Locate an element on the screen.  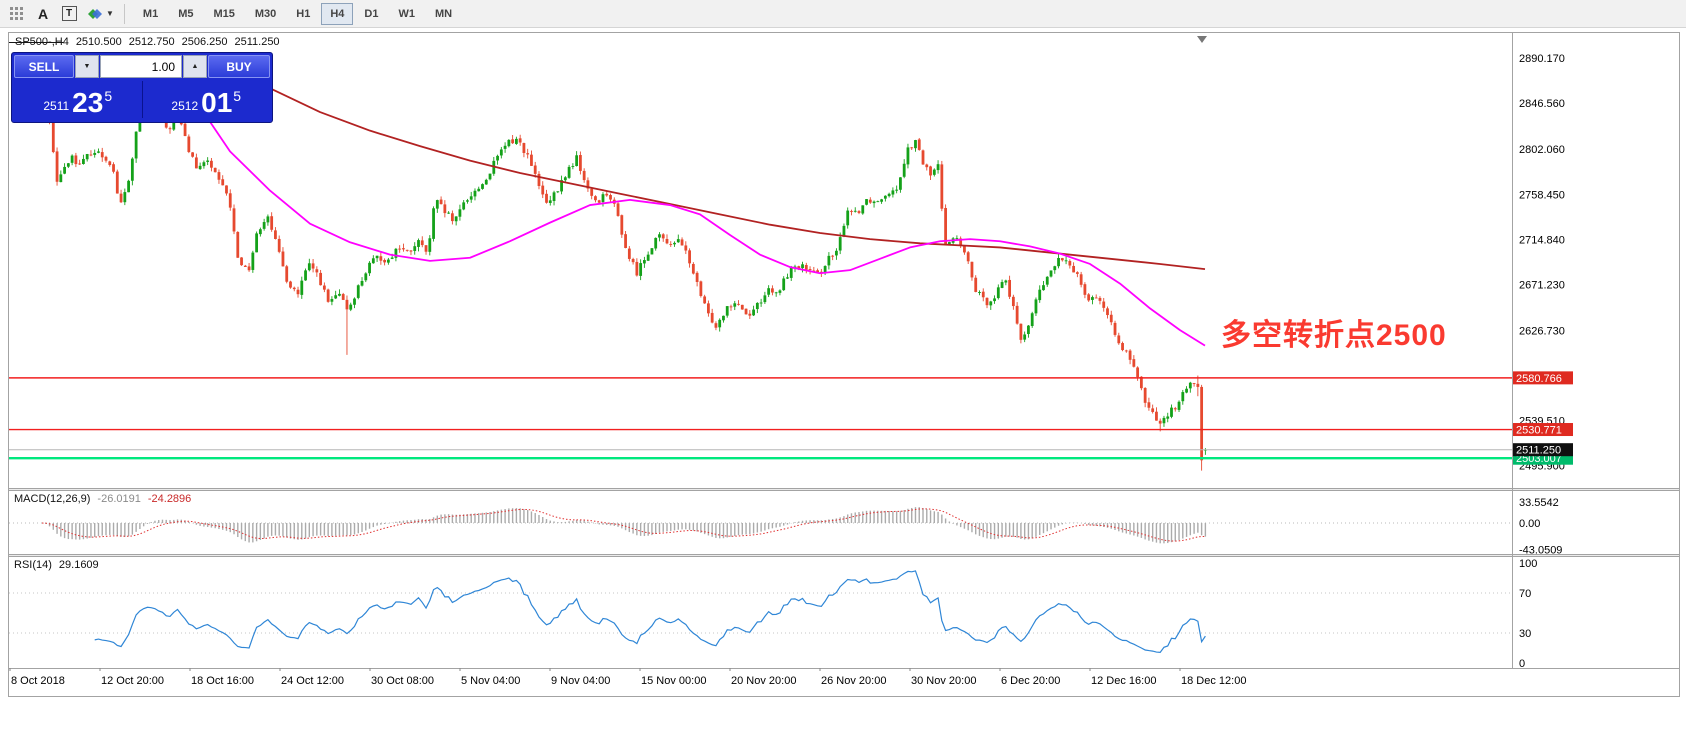
caret-down-icon: ▼ is located at coordinates (87, 66).